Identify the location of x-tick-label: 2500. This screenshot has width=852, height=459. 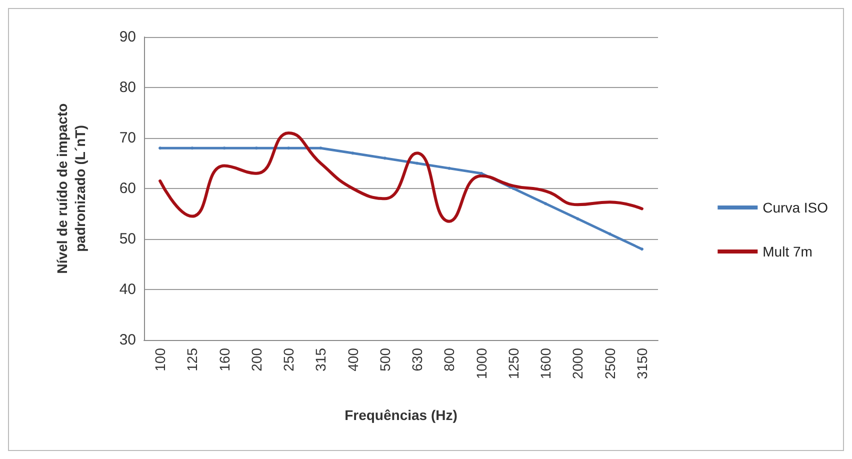
(610, 364).